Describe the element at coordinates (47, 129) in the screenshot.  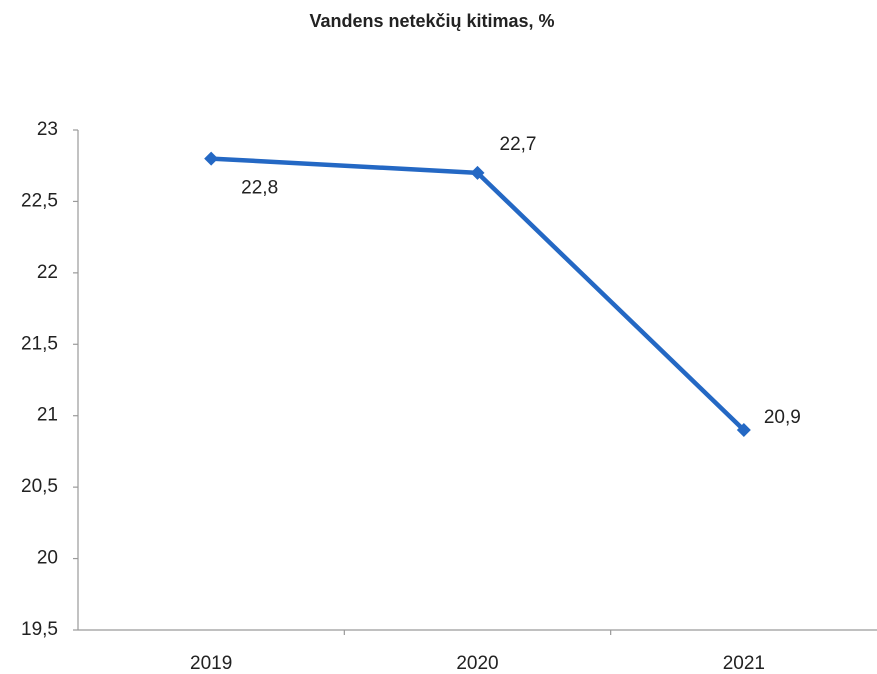
I see `y-tick-label: 23` at that location.